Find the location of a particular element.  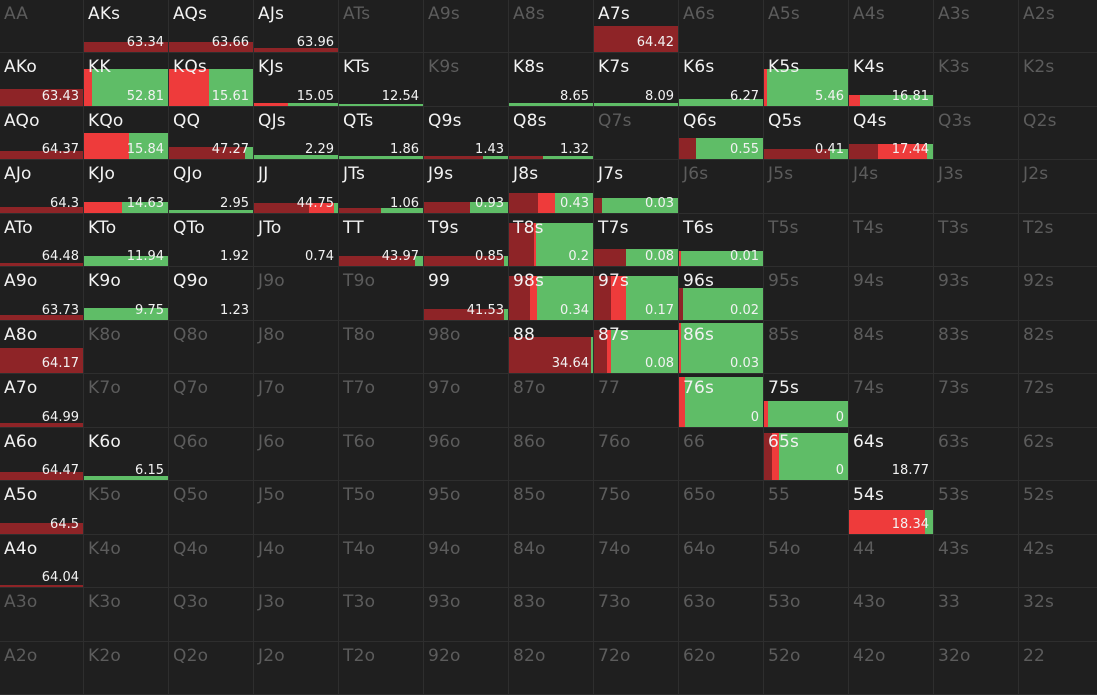

hand-cell-k6s: K6s 6.27 is located at coordinates (721, 80).